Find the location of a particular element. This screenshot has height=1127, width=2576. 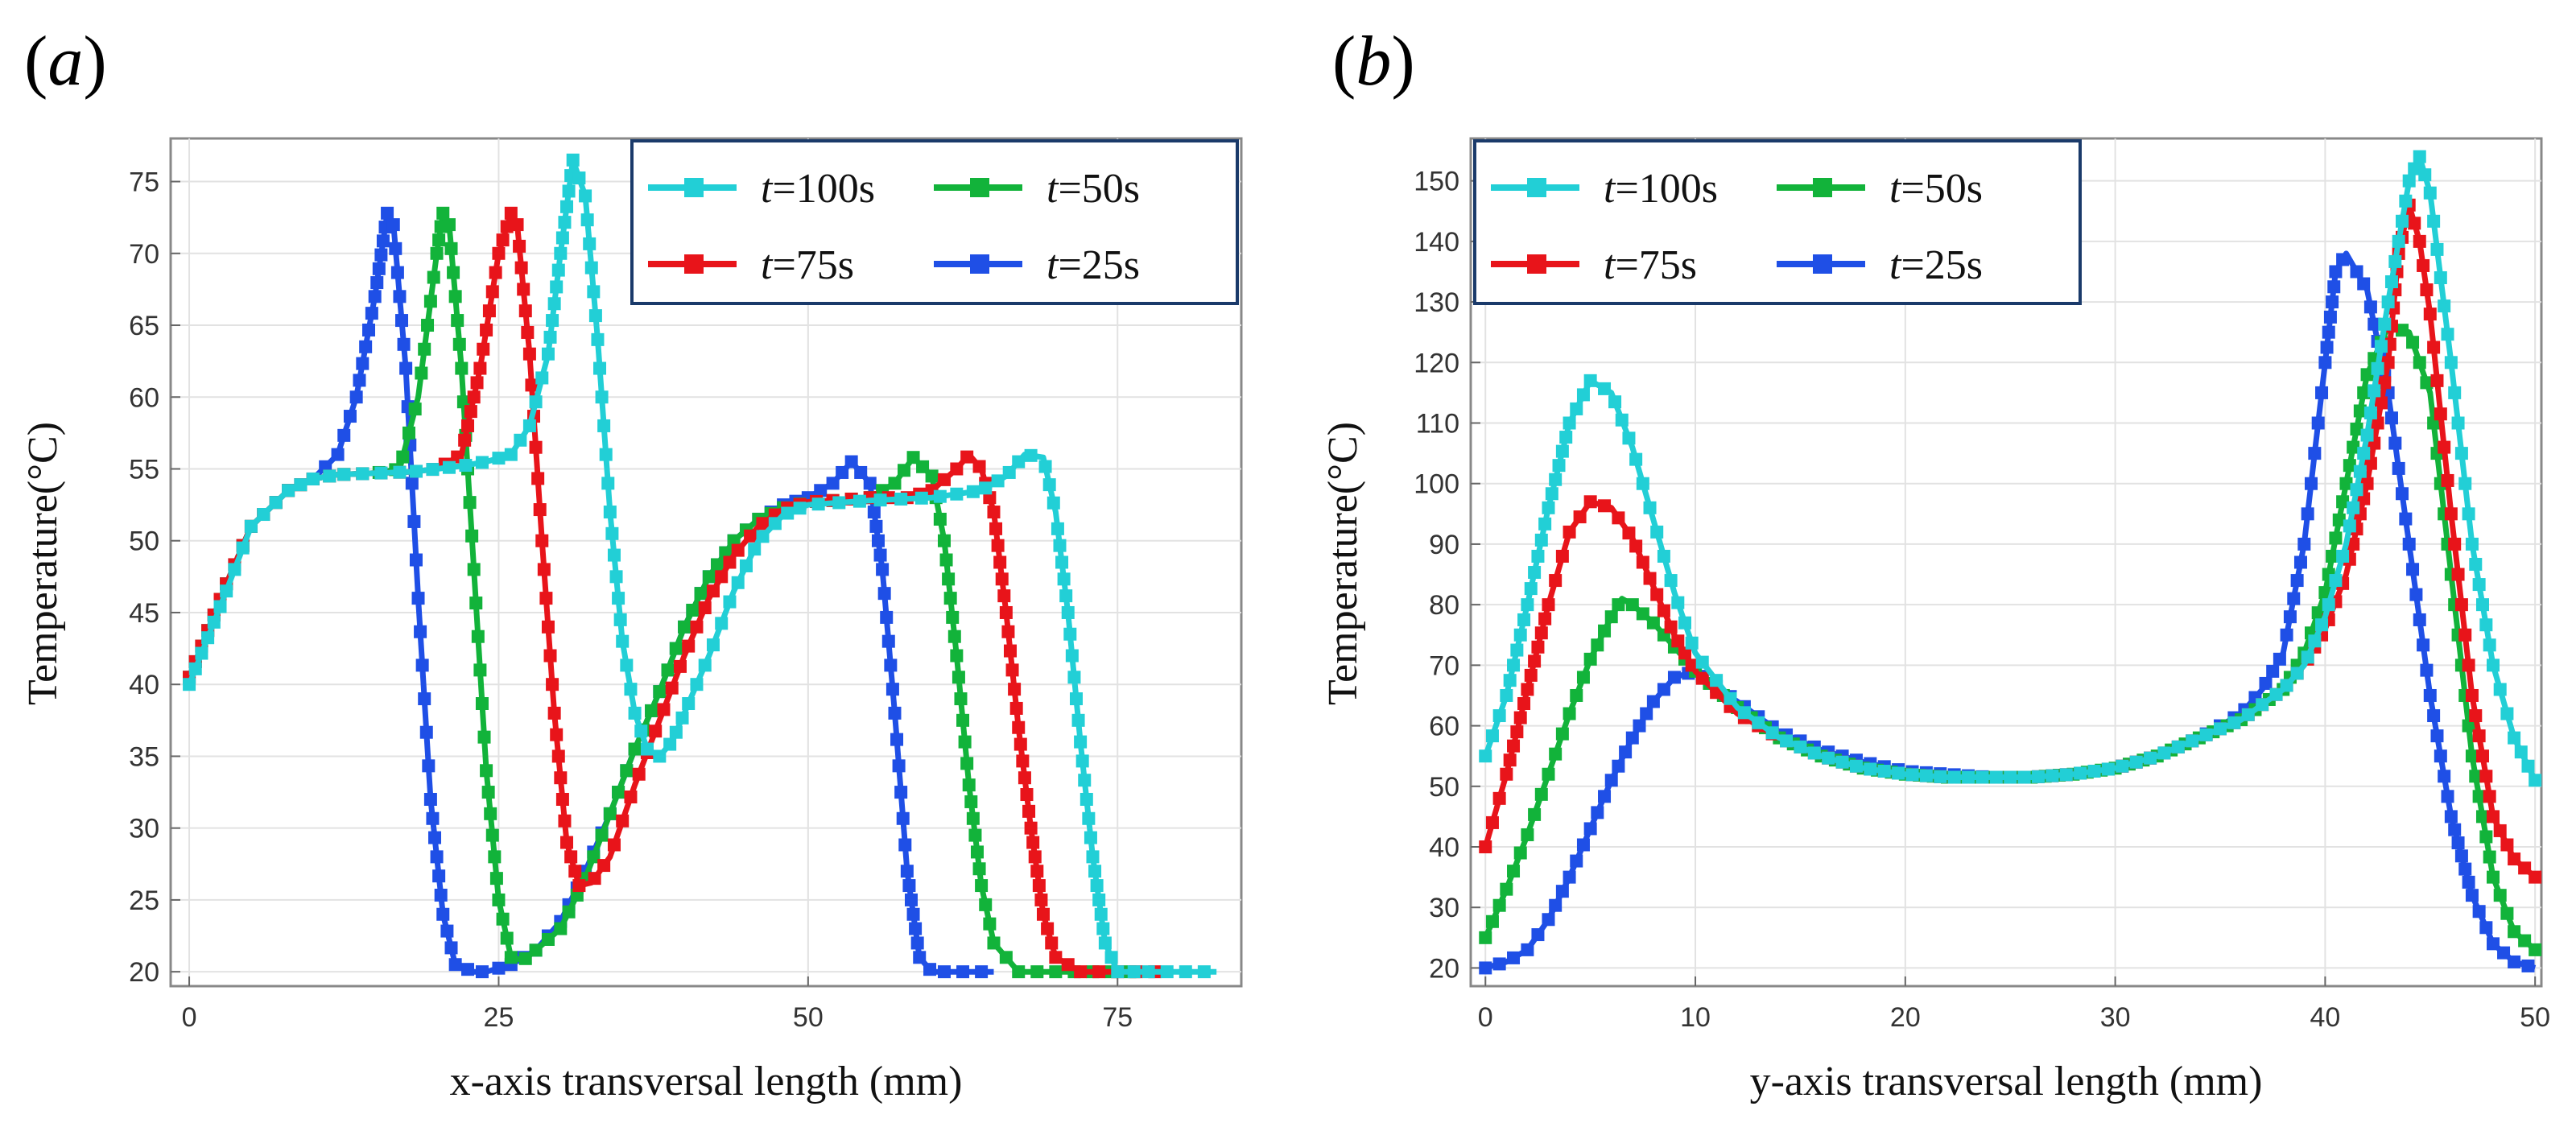

legend-label: t=100s is located at coordinates (1661, 189).